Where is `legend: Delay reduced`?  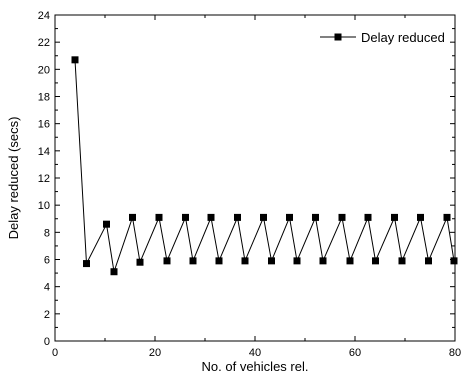 legend: Delay reduced is located at coordinates (382, 37).